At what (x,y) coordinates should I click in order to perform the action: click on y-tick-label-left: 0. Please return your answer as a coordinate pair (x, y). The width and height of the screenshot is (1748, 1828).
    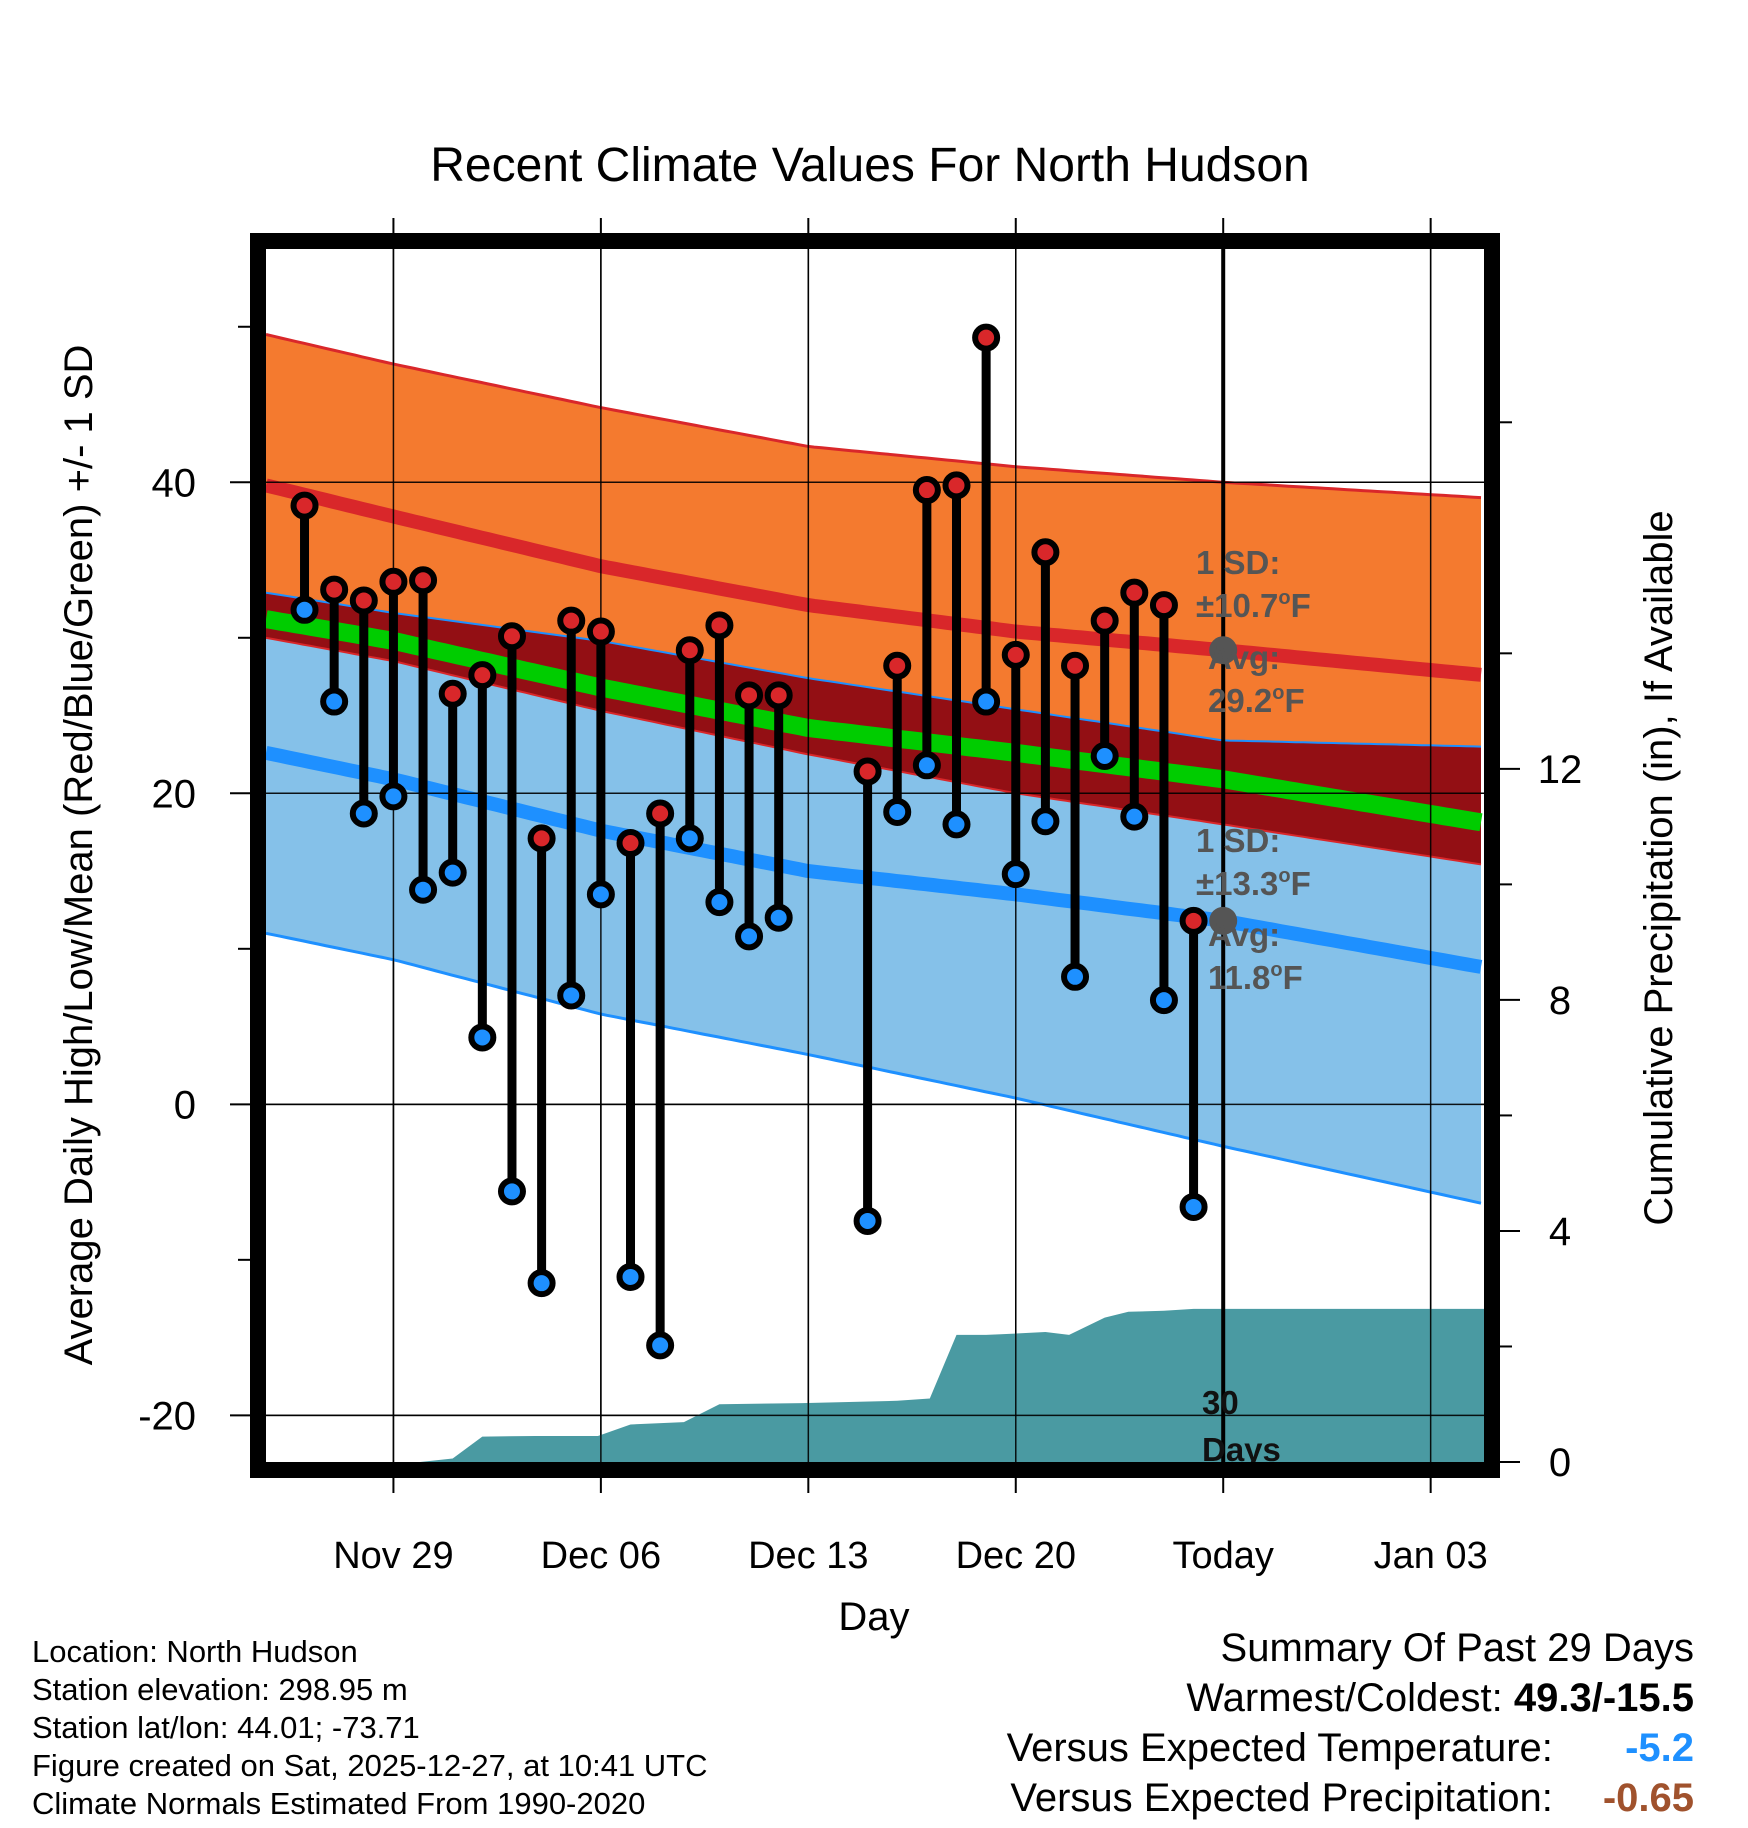
    Looking at the image, I should click on (185, 1105).